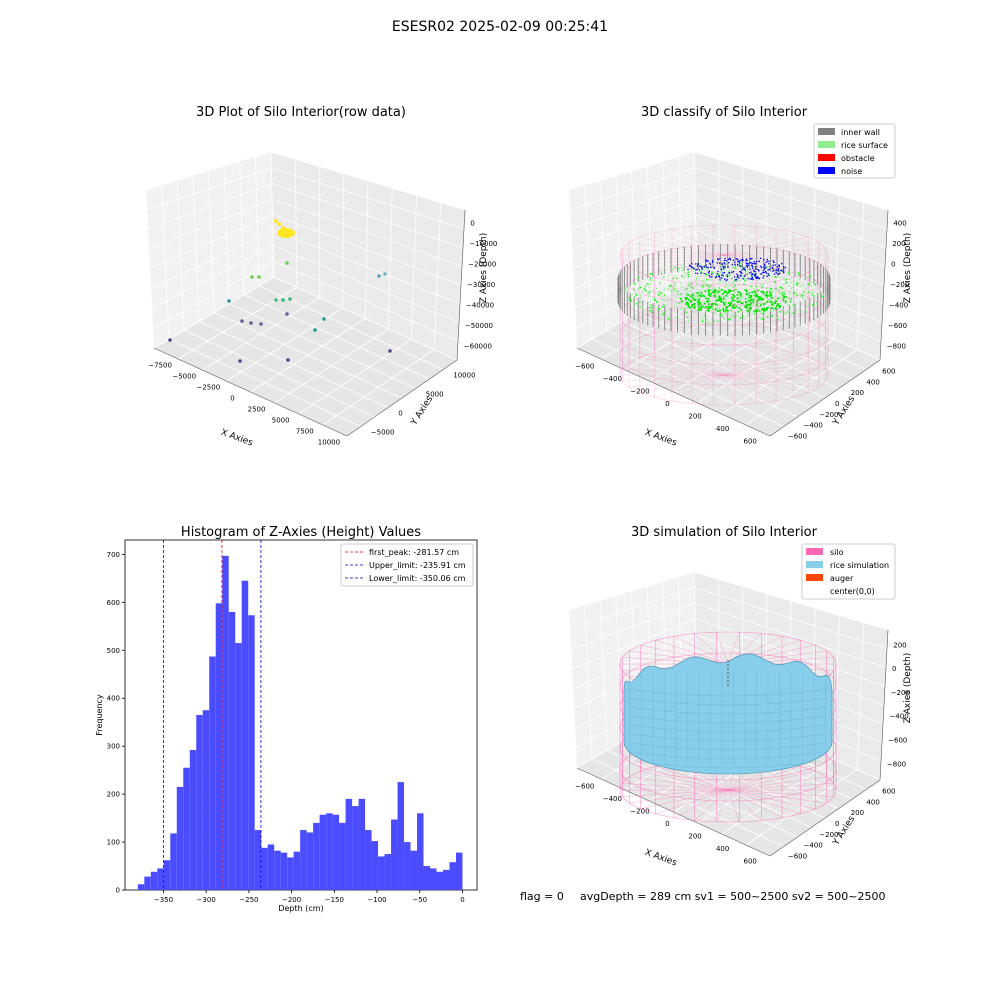 Image resolution: width=1000 pixels, height=1000 pixels. I want to click on data-point, so click(379, 276).